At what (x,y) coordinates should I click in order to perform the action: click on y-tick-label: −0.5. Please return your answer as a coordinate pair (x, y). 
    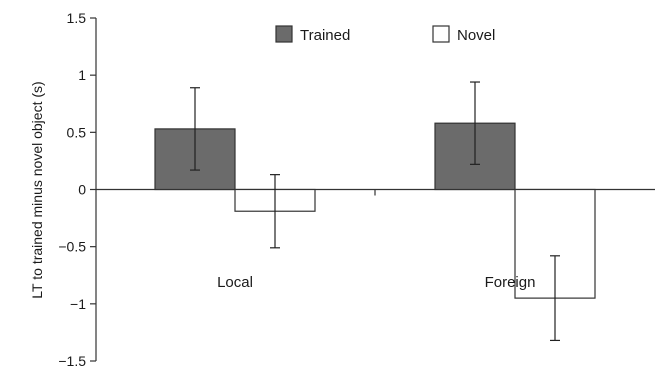
    Looking at the image, I should click on (72, 247).